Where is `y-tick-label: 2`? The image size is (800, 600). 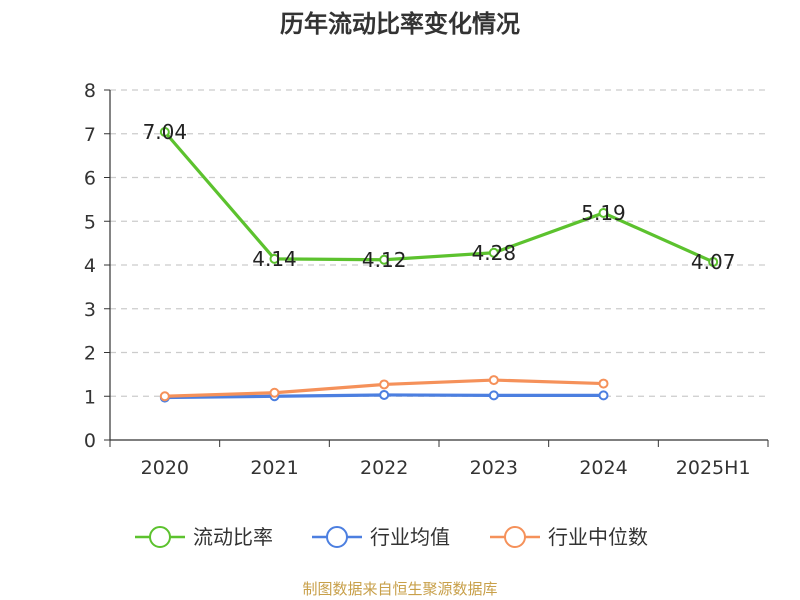 y-tick-label: 2 is located at coordinates (90, 354).